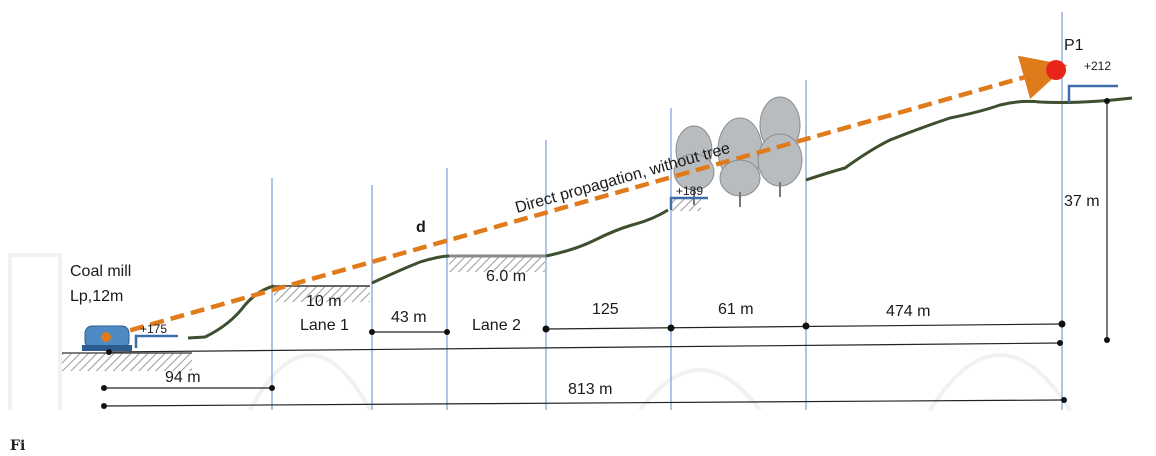 The width and height of the screenshot is (1156, 456). What do you see at coordinates (421, 227) in the screenshot?
I see `distance-symbol: d` at bounding box center [421, 227].